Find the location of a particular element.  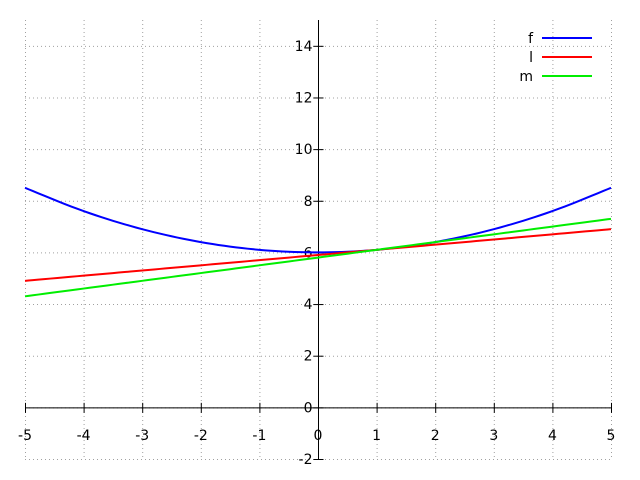

x-tick-label: -5 is located at coordinates (25, 436).